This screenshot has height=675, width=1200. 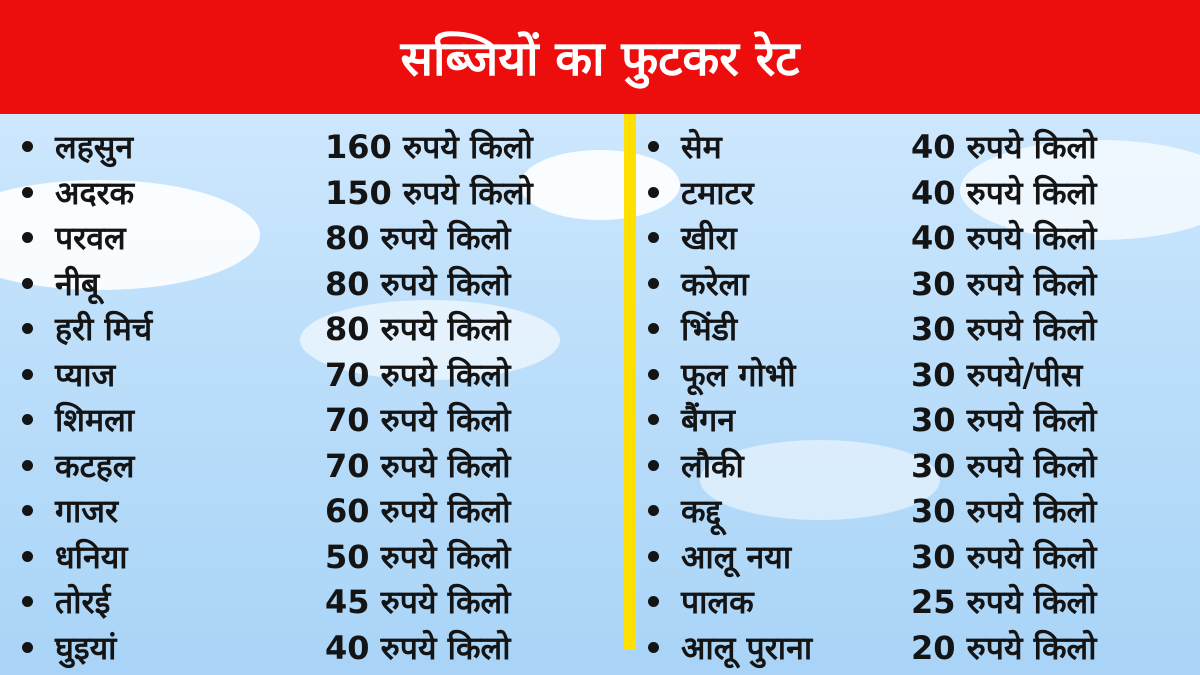 What do you see at coordinates (717, 192) in the screenshot?
I see `vegetable-name: टमाटर` at bounding box center [717, 192].